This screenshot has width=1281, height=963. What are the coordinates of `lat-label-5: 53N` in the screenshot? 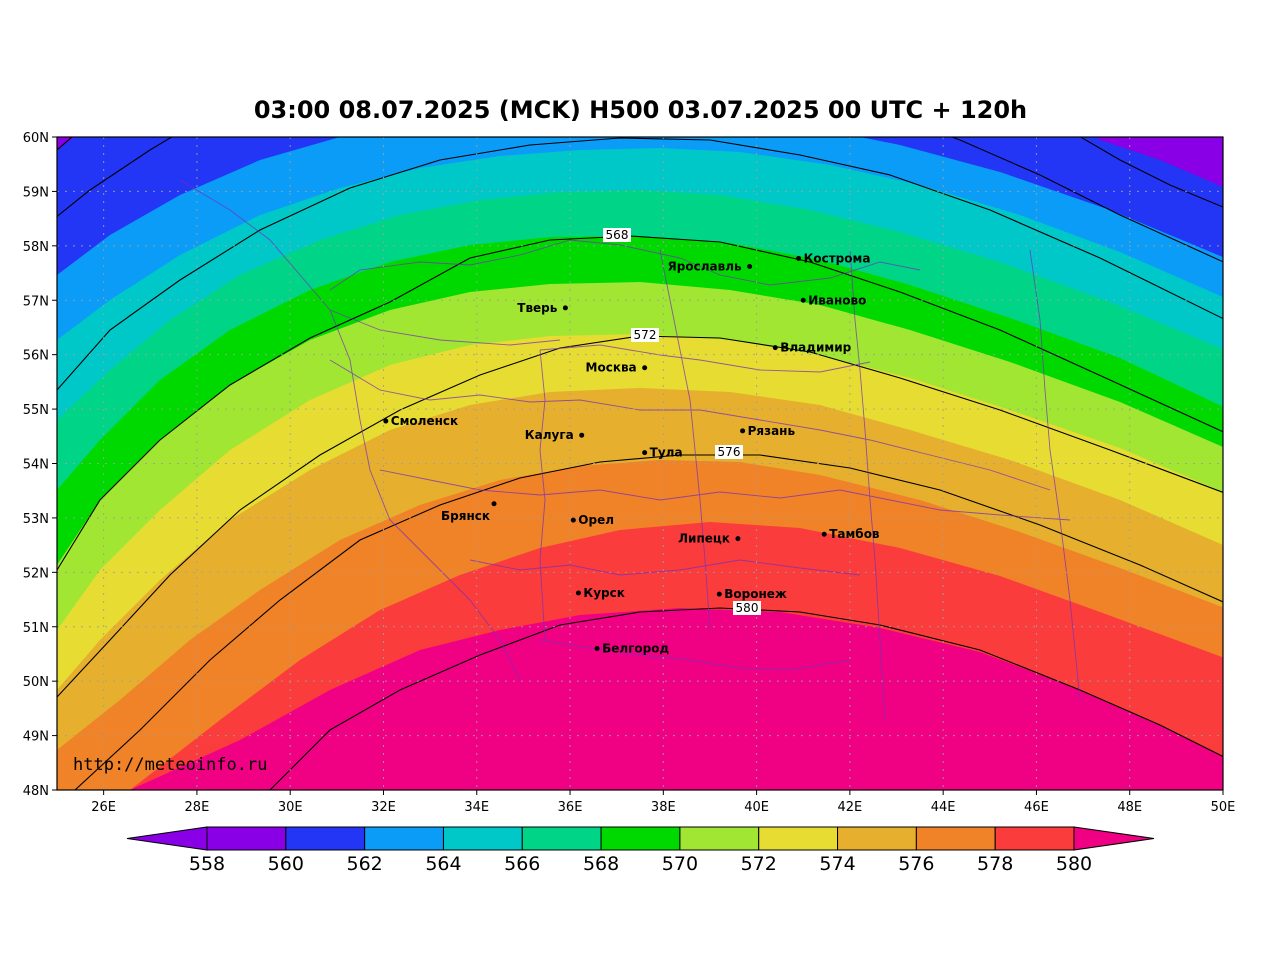 It's located at (36, 519).